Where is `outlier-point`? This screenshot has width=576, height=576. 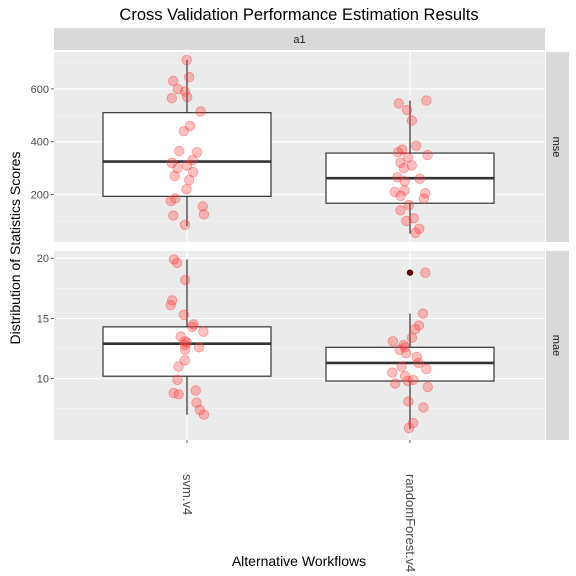 outlier-point is located at coordinates (410, 272).